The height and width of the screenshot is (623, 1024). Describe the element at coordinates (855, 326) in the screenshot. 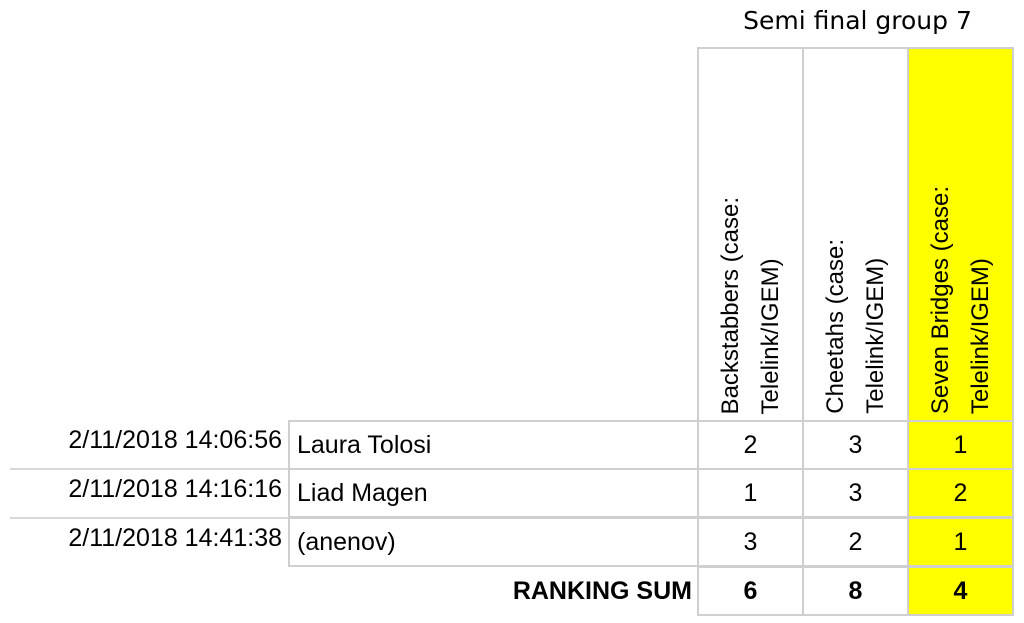

I see `column-label: Cheetahs (case: Telelink/IGEM)` at that location.